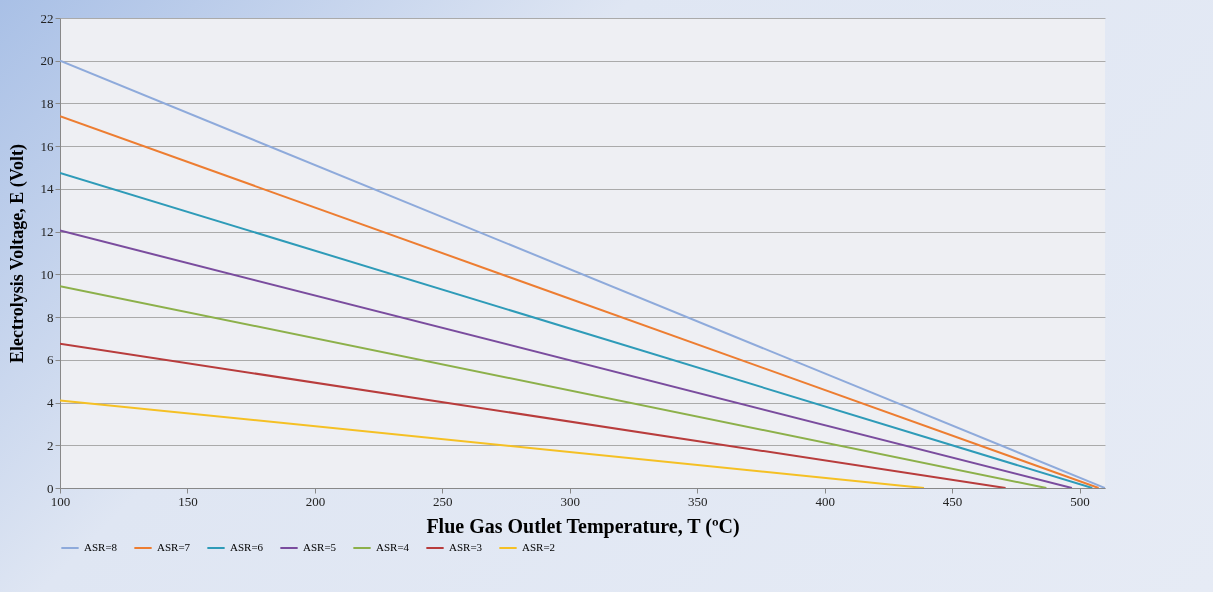 The height and width of the screenshot is (592, 1213). Describe the element at coordinates (47, 146) in the screenshot. I see `y-tick-label: 16` at that location.